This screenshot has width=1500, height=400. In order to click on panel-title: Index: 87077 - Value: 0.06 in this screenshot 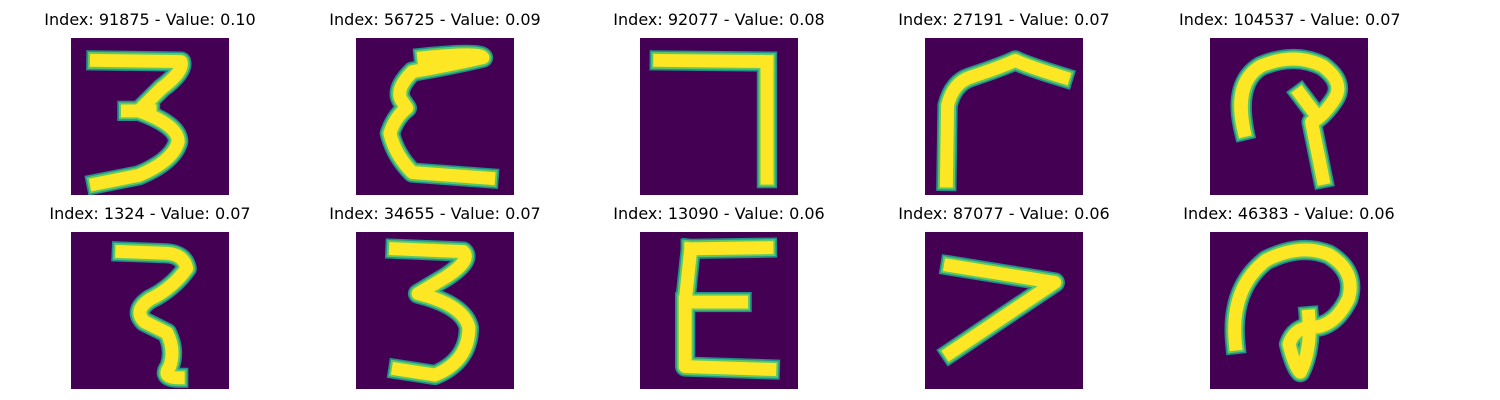, I will do `click(1004, 213)`.